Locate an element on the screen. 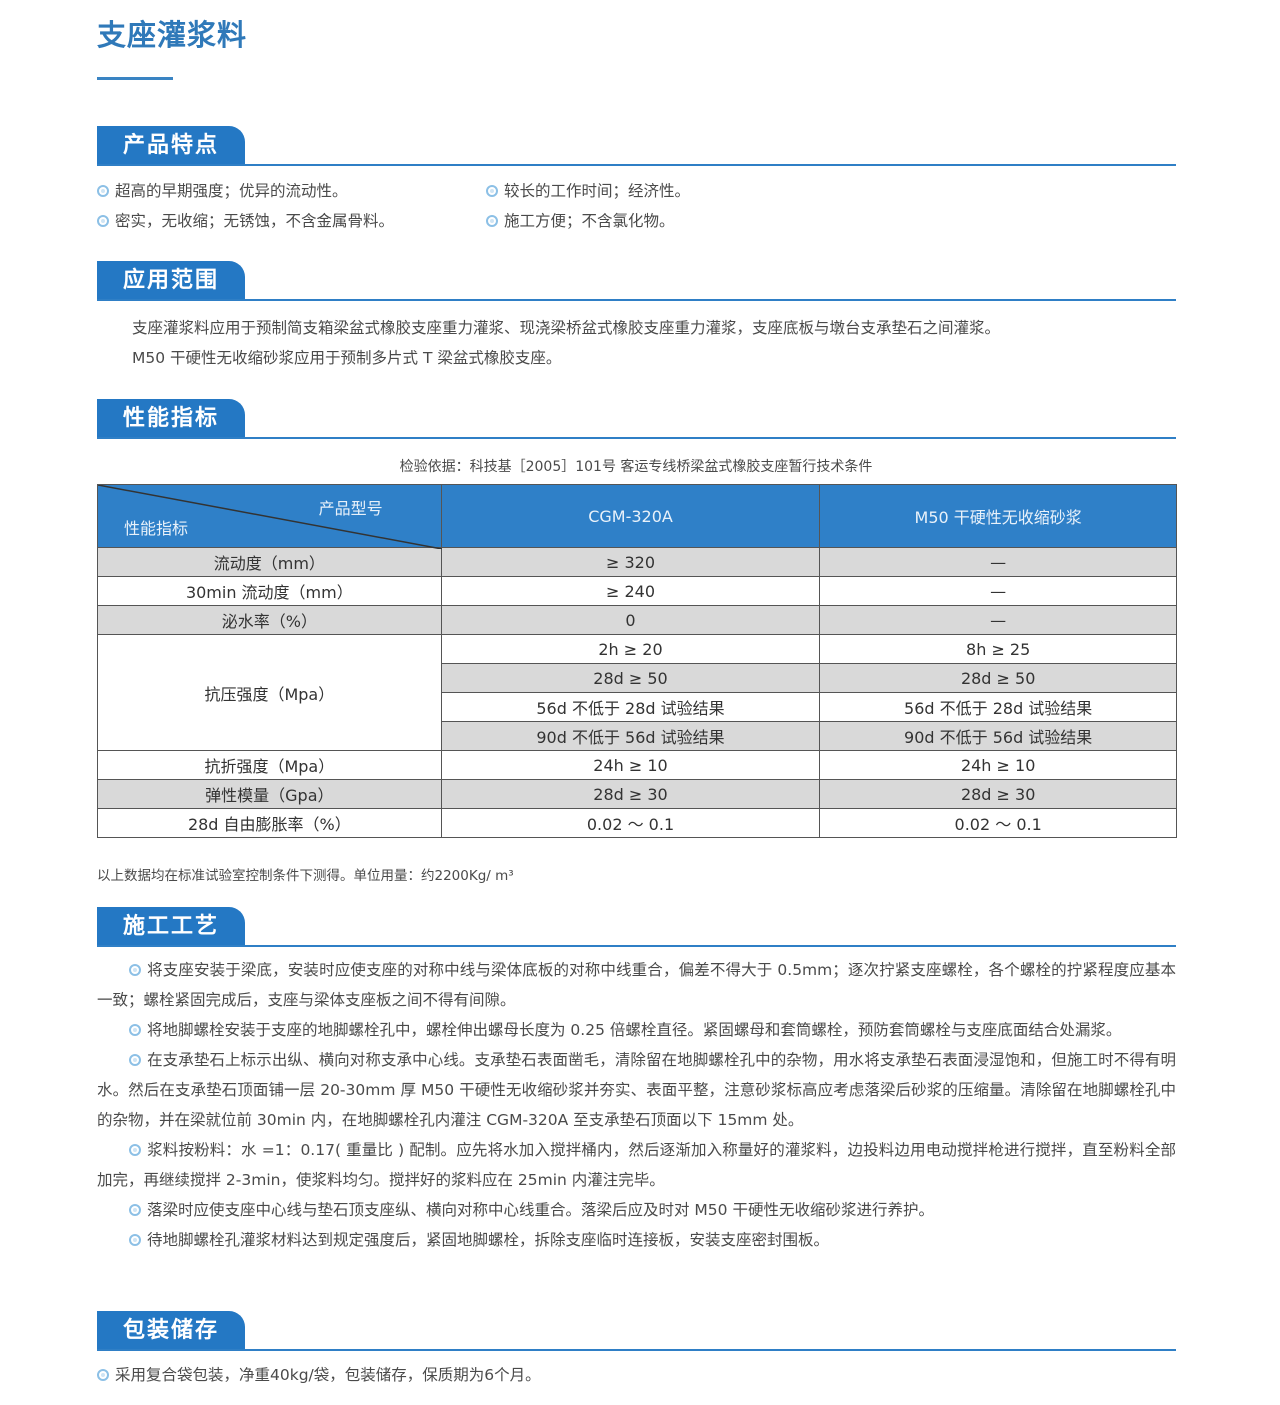 The height and width of the screenshot is (1405, 1280). section-process-heading: 施工工艺 is located at coordinates (636, 926).